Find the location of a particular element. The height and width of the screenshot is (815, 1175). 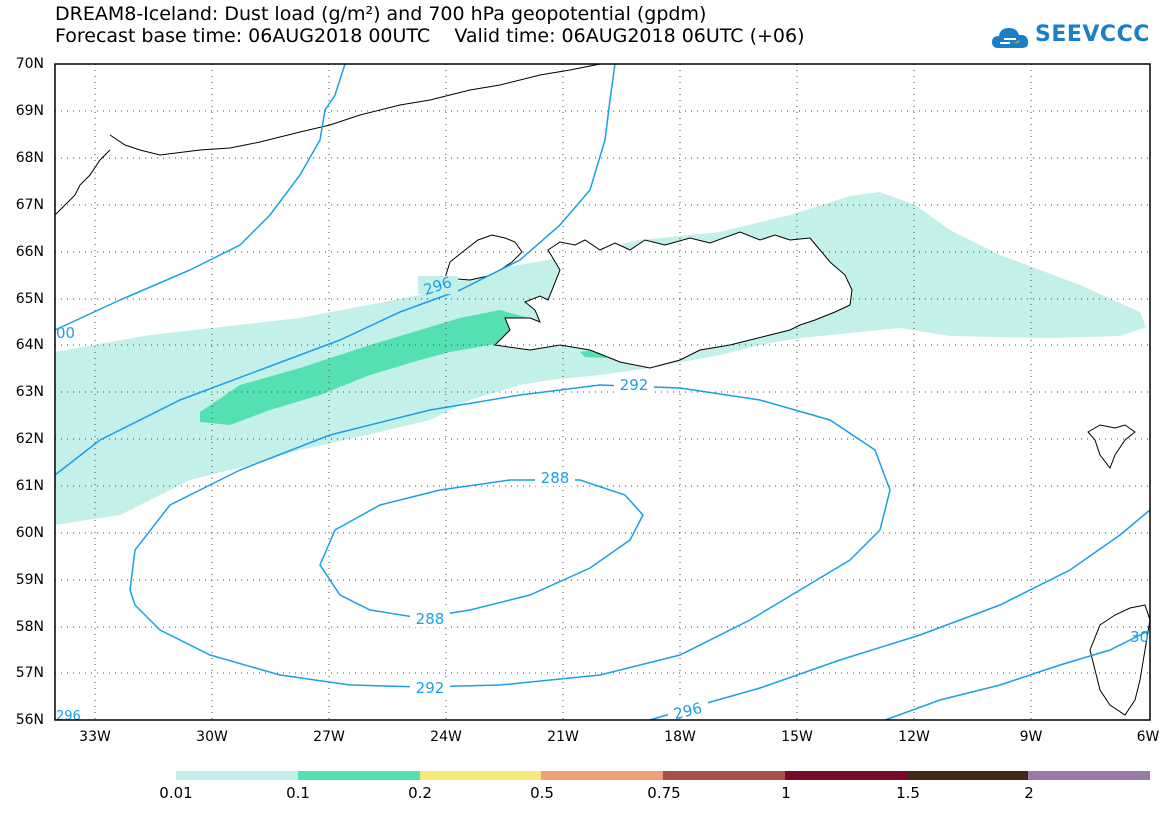

contour-300-bottom is located at coordinates (1017, 675).